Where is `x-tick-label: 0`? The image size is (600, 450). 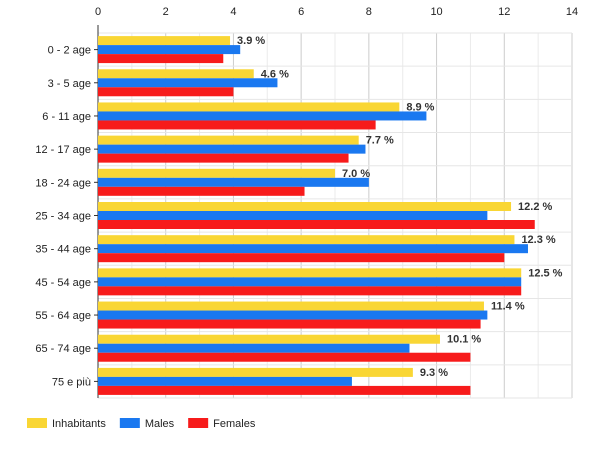
x-tick-label: 0 is located at coordinates (98, 12).